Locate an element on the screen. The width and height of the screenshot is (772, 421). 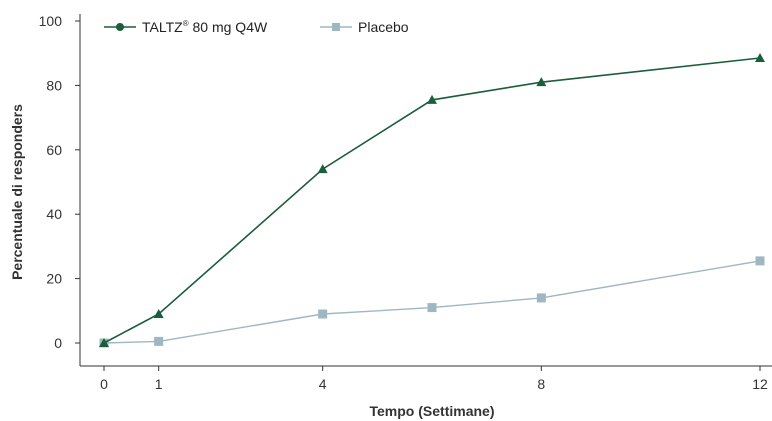
legend-suffix-taltz: 80 mg Q4W is located at coordinates (228, 27).